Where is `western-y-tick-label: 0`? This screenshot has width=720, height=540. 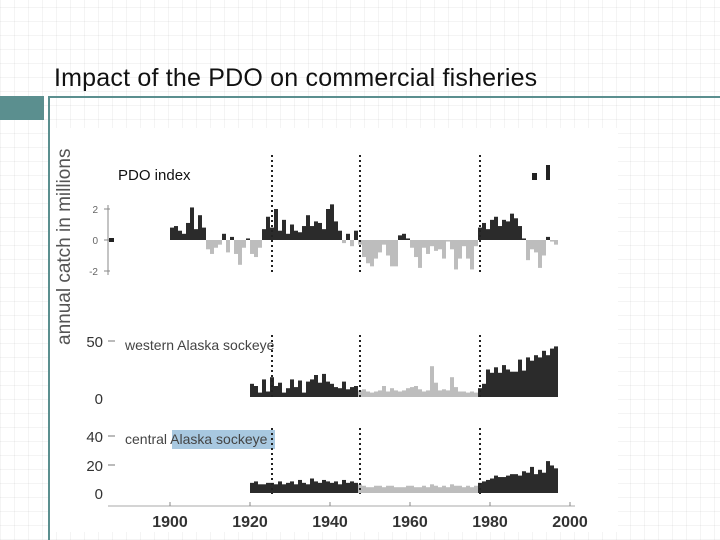
western-y-tick-label: 0 is located at coordinates (99, 399).